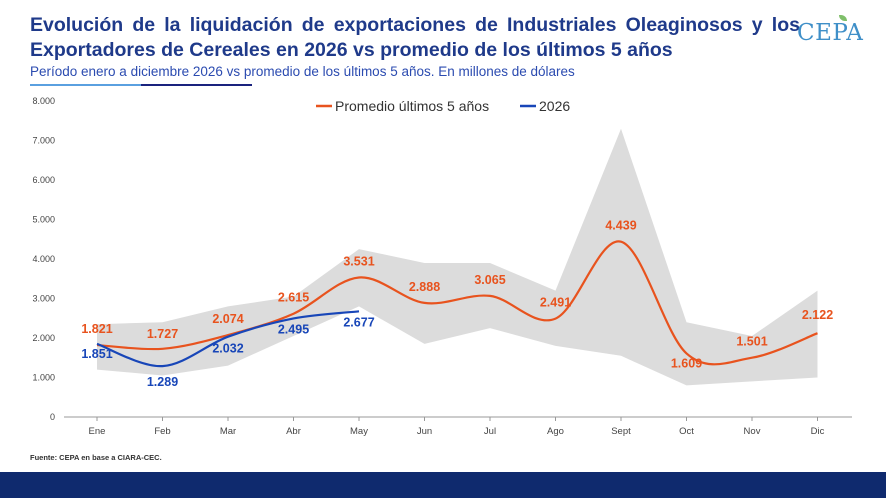  I want to click on x-tick-label: Ene, so click(97, 431).